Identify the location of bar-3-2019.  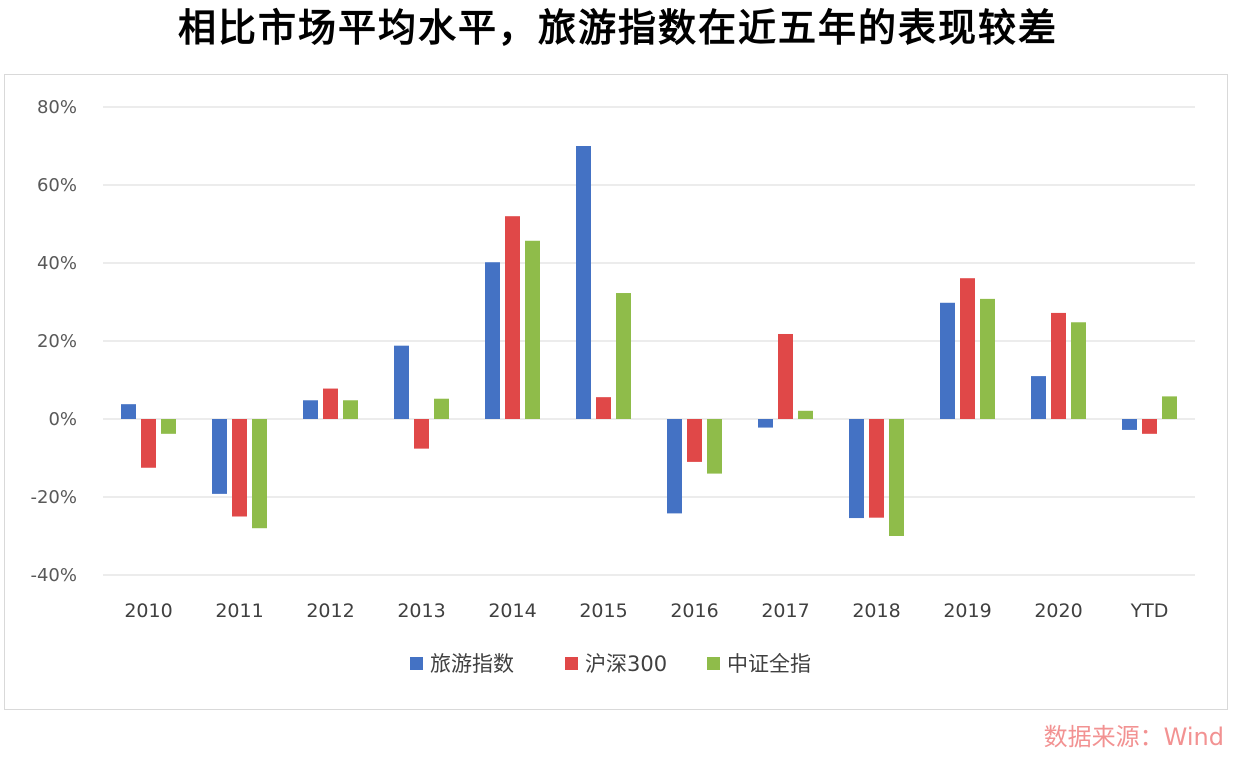
(987, 358).